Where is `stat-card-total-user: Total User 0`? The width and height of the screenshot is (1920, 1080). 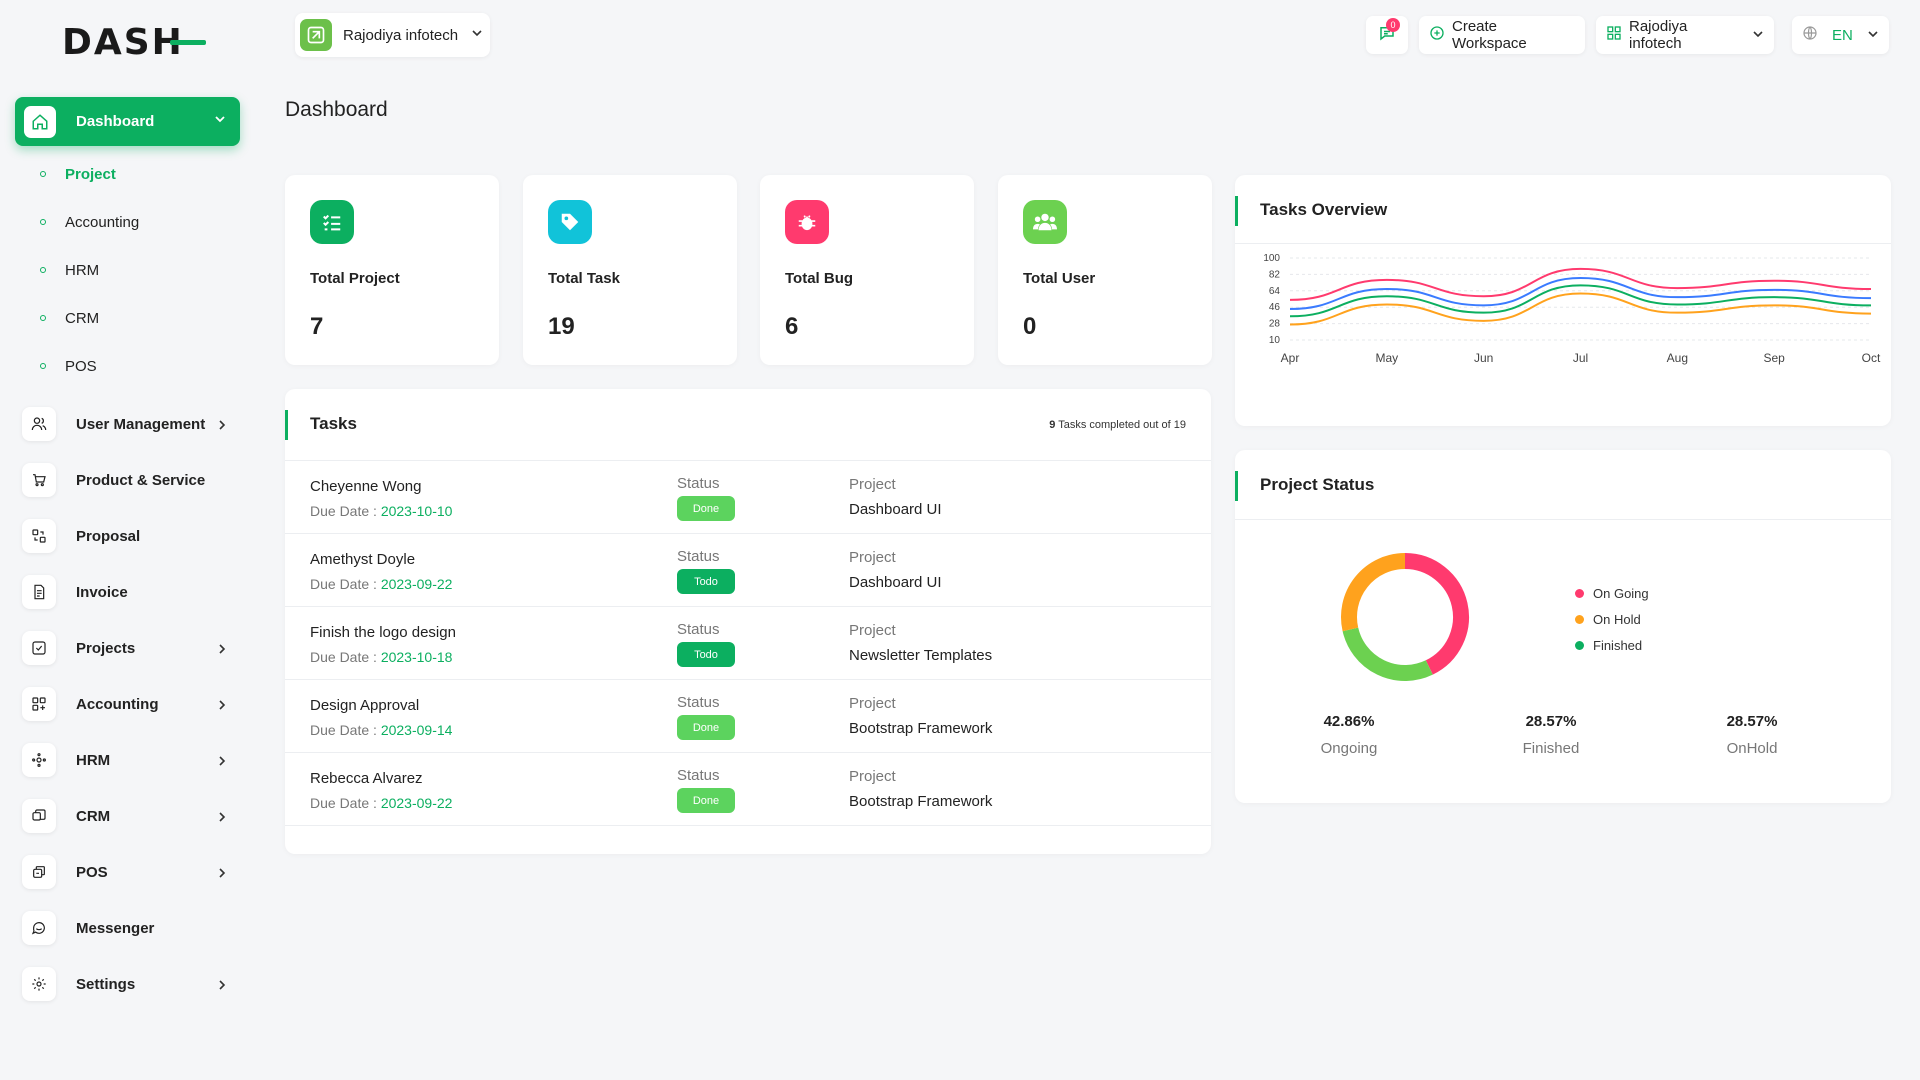
stat-card-total-user: Total User 0 is located at coordinates (1105, 270).